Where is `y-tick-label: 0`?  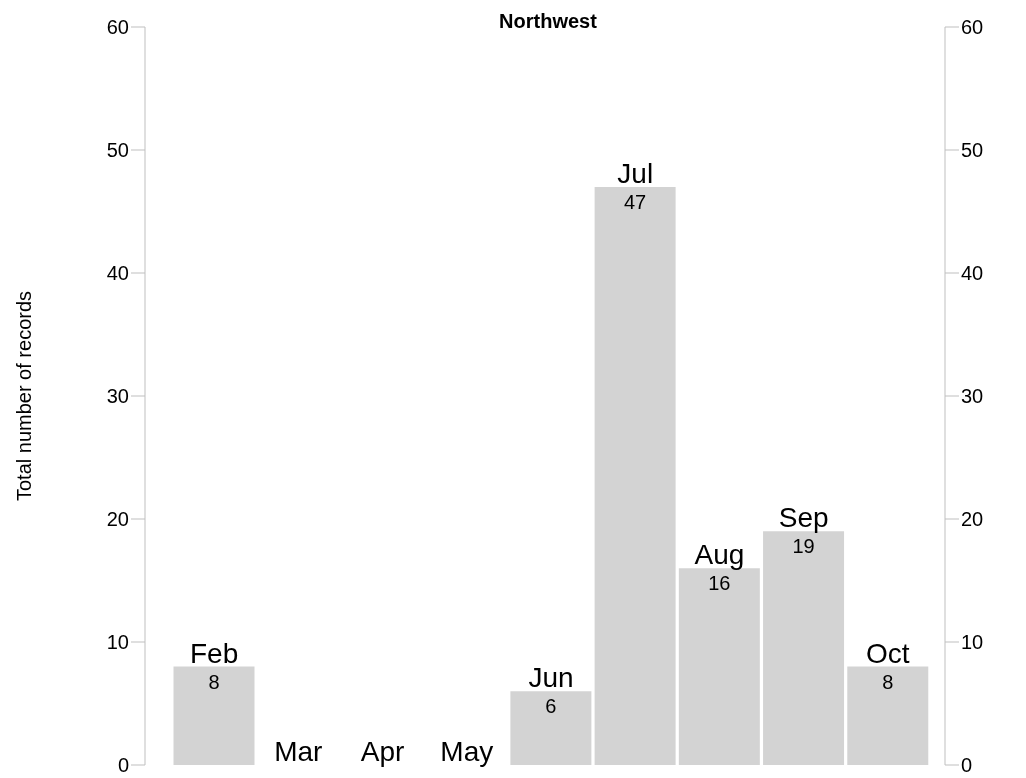 y-tick-label: 0 is located at coordinates (123, 765).